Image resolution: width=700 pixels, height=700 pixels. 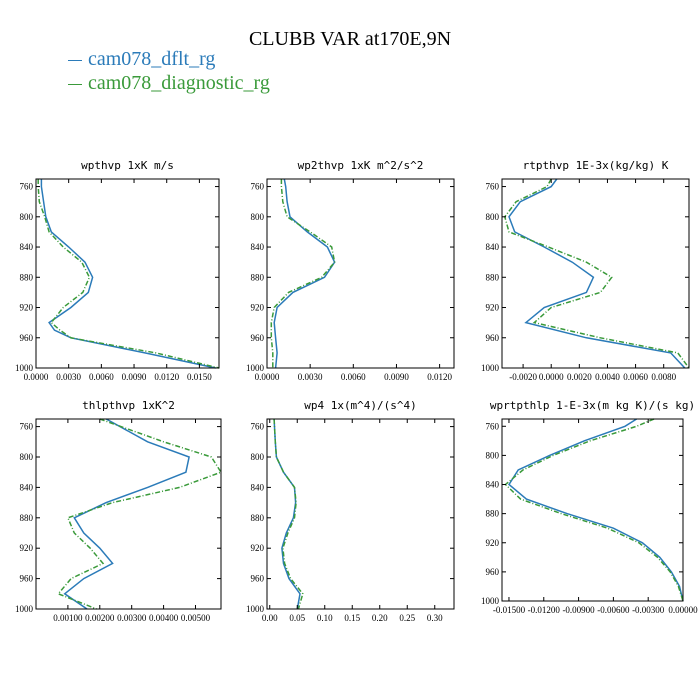 What do you see at coordinates (152, 59) in the screenshot?
I see `legend-label-dflt: cam078_dflt_rg` at bounding box center [152, 59].